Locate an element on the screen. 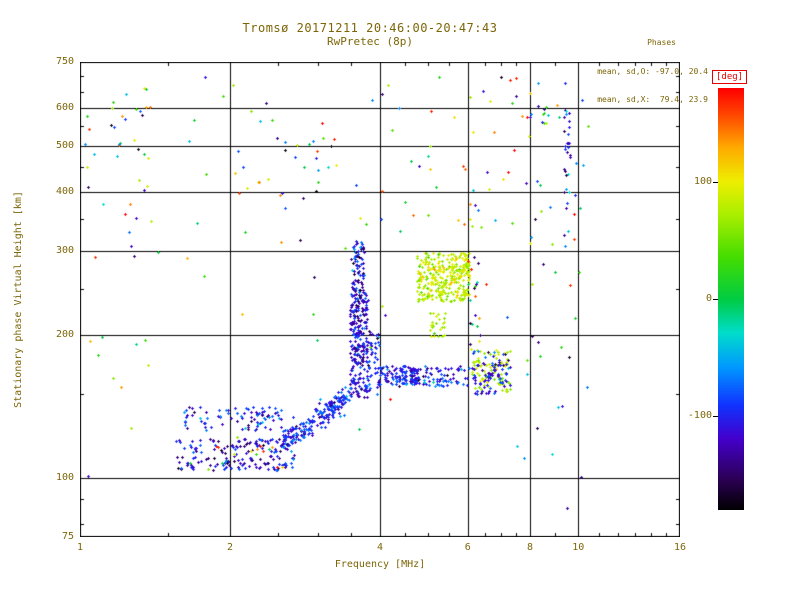 The width and height of the screenshot is (800, 600). colorbar-gradient is located at coordinates (731, 299).